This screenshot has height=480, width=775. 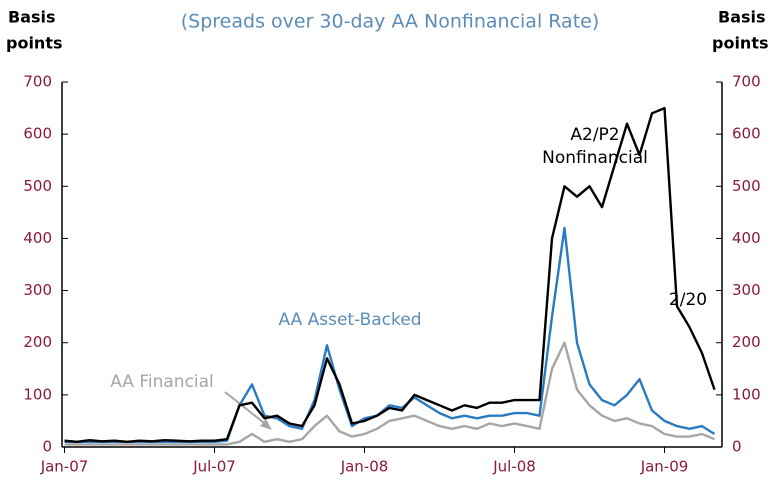 What do you see at coordinates (64, 467) in the screenshot?
I see `x-tick-label: Jan-07` at bounding box center [64, 467].